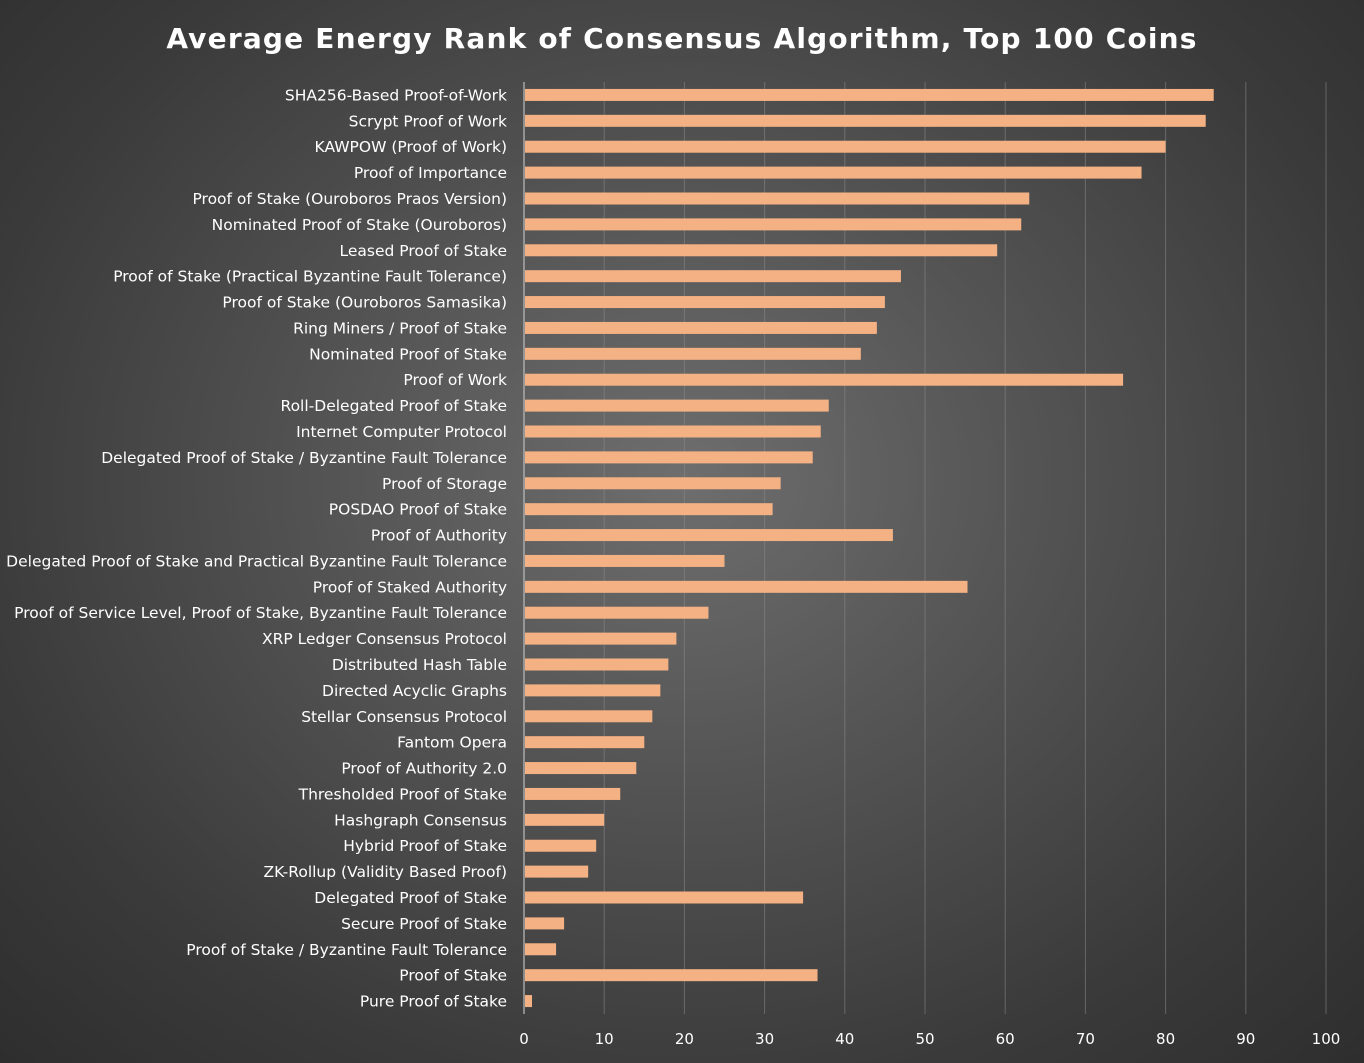 The image size is (1364, 1063). Describe the element at coordinates (439, 536) in the screenshot. I see `category-label: Proof of Authority` at that location.